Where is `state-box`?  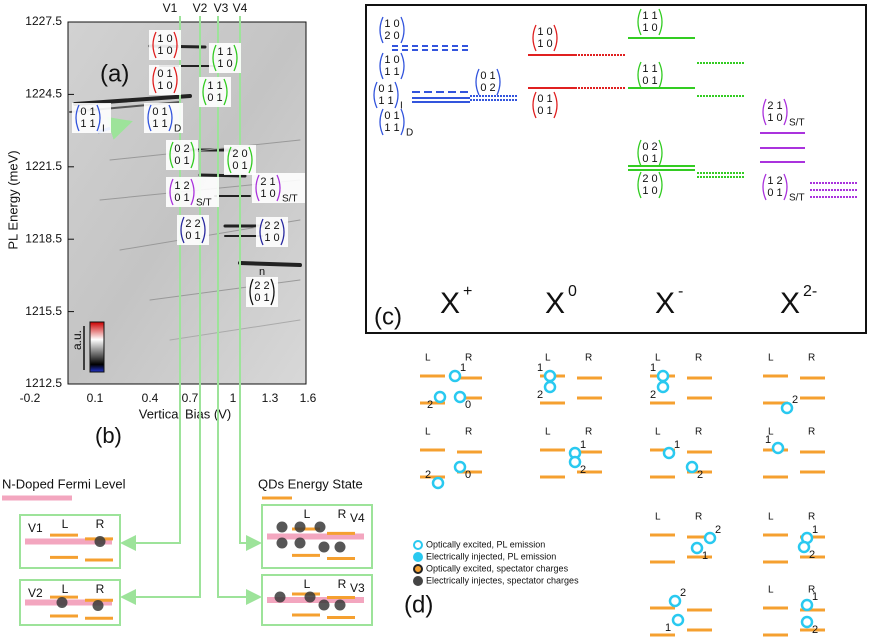 state-box is located at coordinates (317, 600).